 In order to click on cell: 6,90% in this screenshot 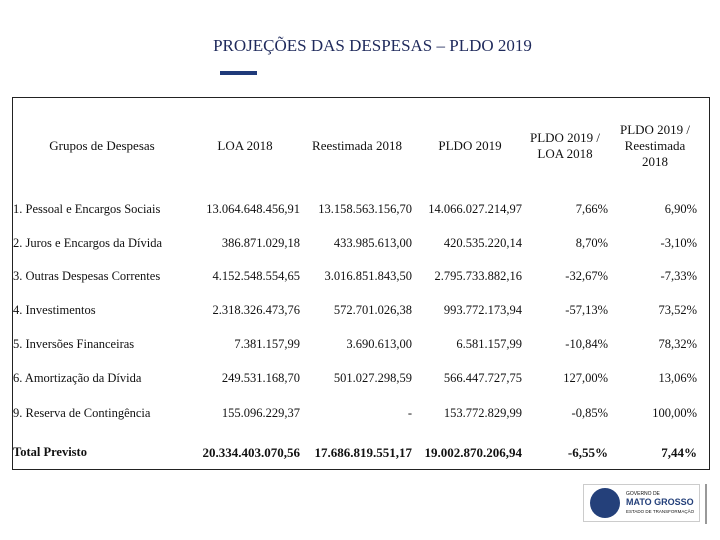, I will do `click(680, 209)`.